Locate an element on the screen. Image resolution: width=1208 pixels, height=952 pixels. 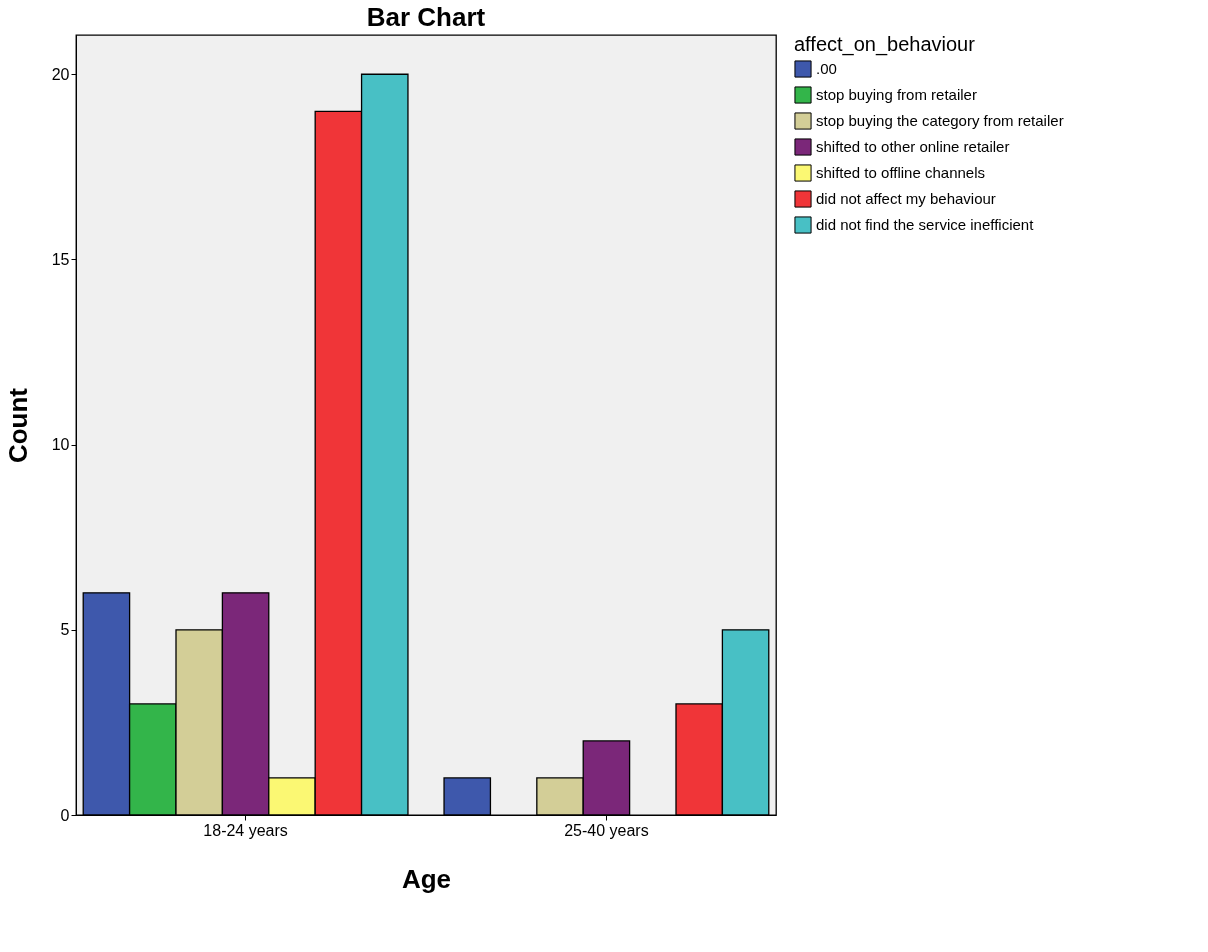
y-tick-label: 15 is located at coordinates (60, 259).